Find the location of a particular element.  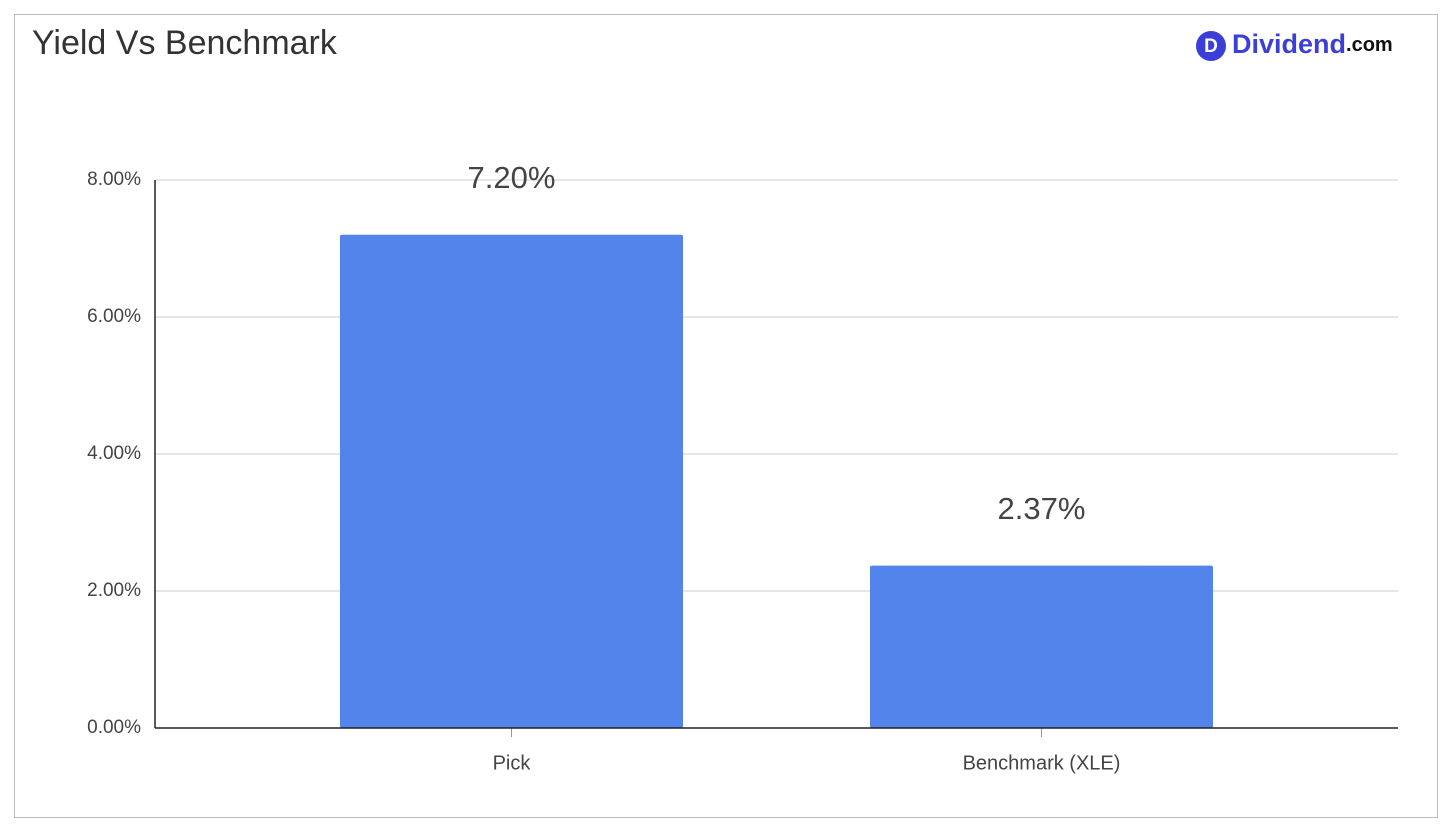

brand: Dividend.com is located at coordinates (1312, 44).